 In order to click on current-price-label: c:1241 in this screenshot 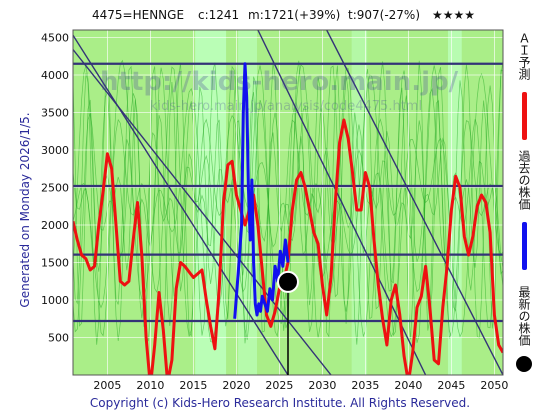, I will do `click(219, 15)`.